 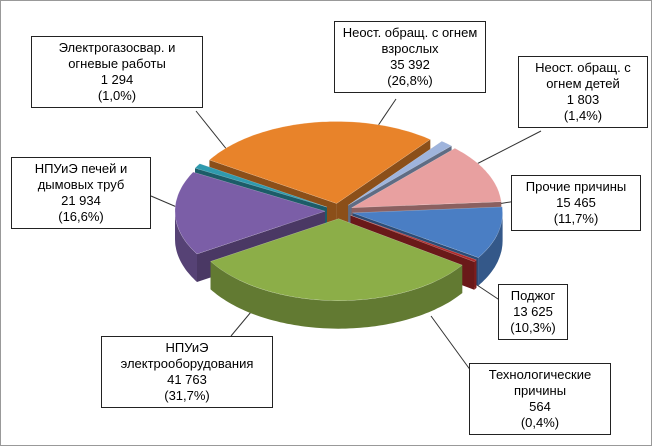 I want to click on percent-label: (1,0%), so click(x=117, y=95).